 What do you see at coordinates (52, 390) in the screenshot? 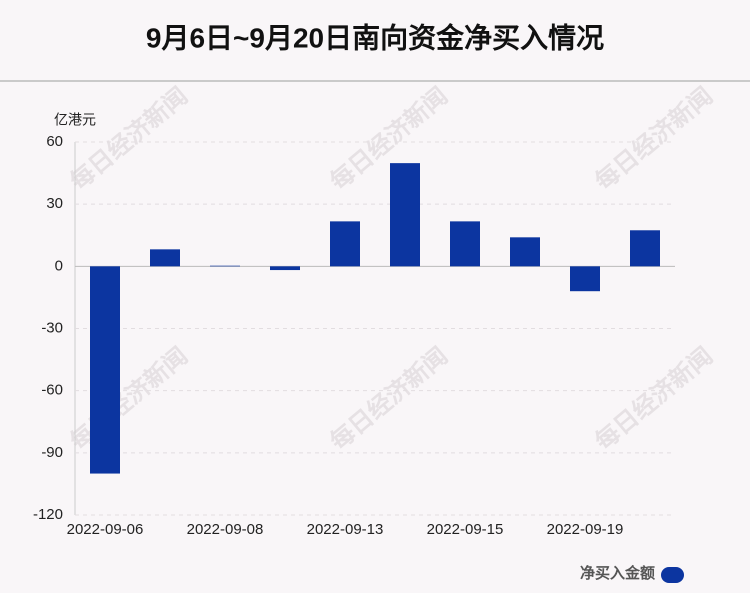
I see `y-tick-label: -60` at bounding box center [52, 390].